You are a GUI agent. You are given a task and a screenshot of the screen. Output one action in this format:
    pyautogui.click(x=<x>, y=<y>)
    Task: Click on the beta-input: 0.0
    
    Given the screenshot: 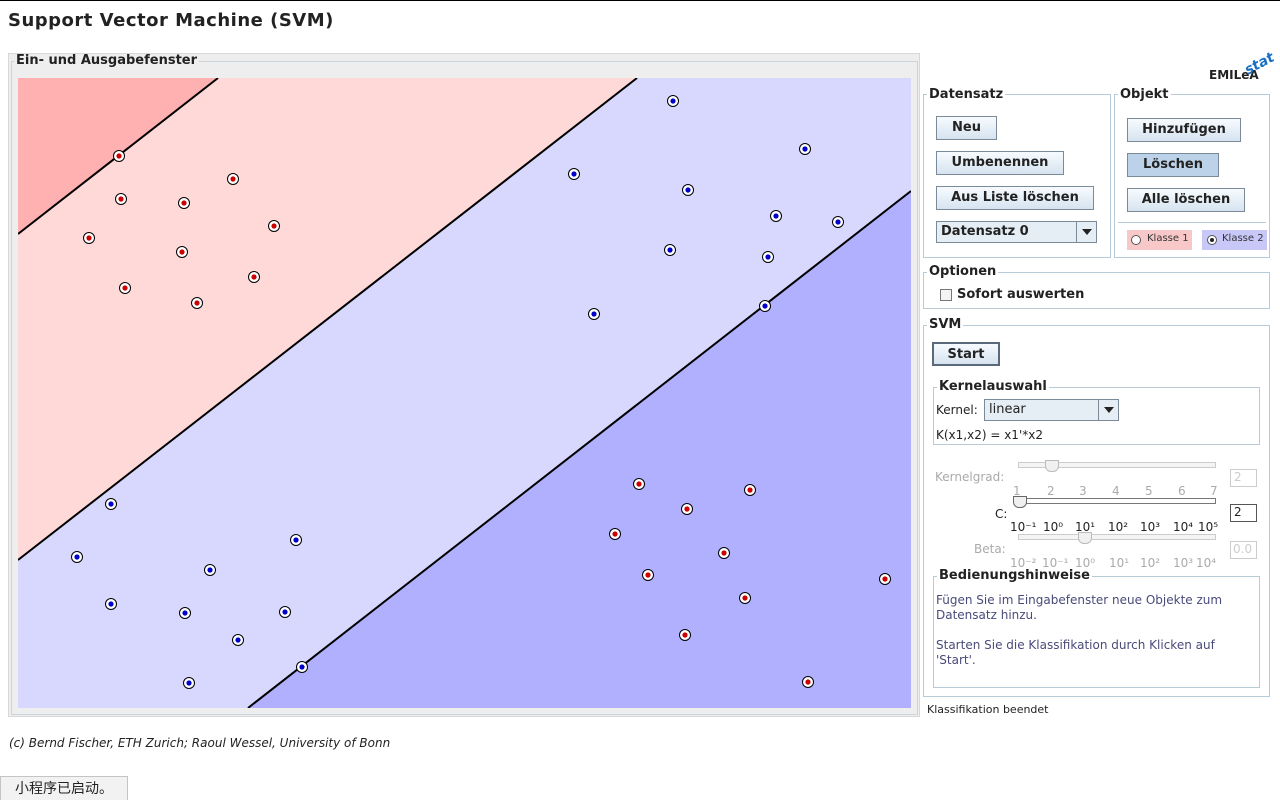 What is the action you would take?
    pyautogui.click(x=1243, y=550)
    